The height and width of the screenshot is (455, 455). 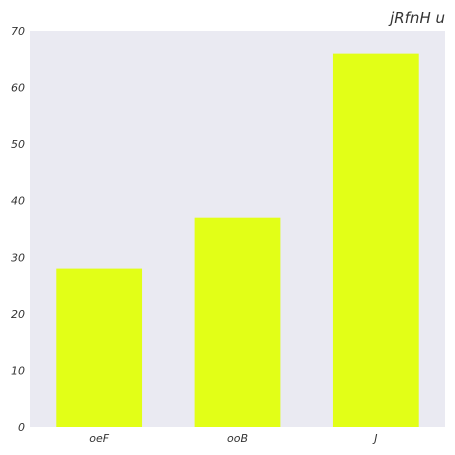 I want to click on y-tick-label: 0, so click(x=21, y=427).